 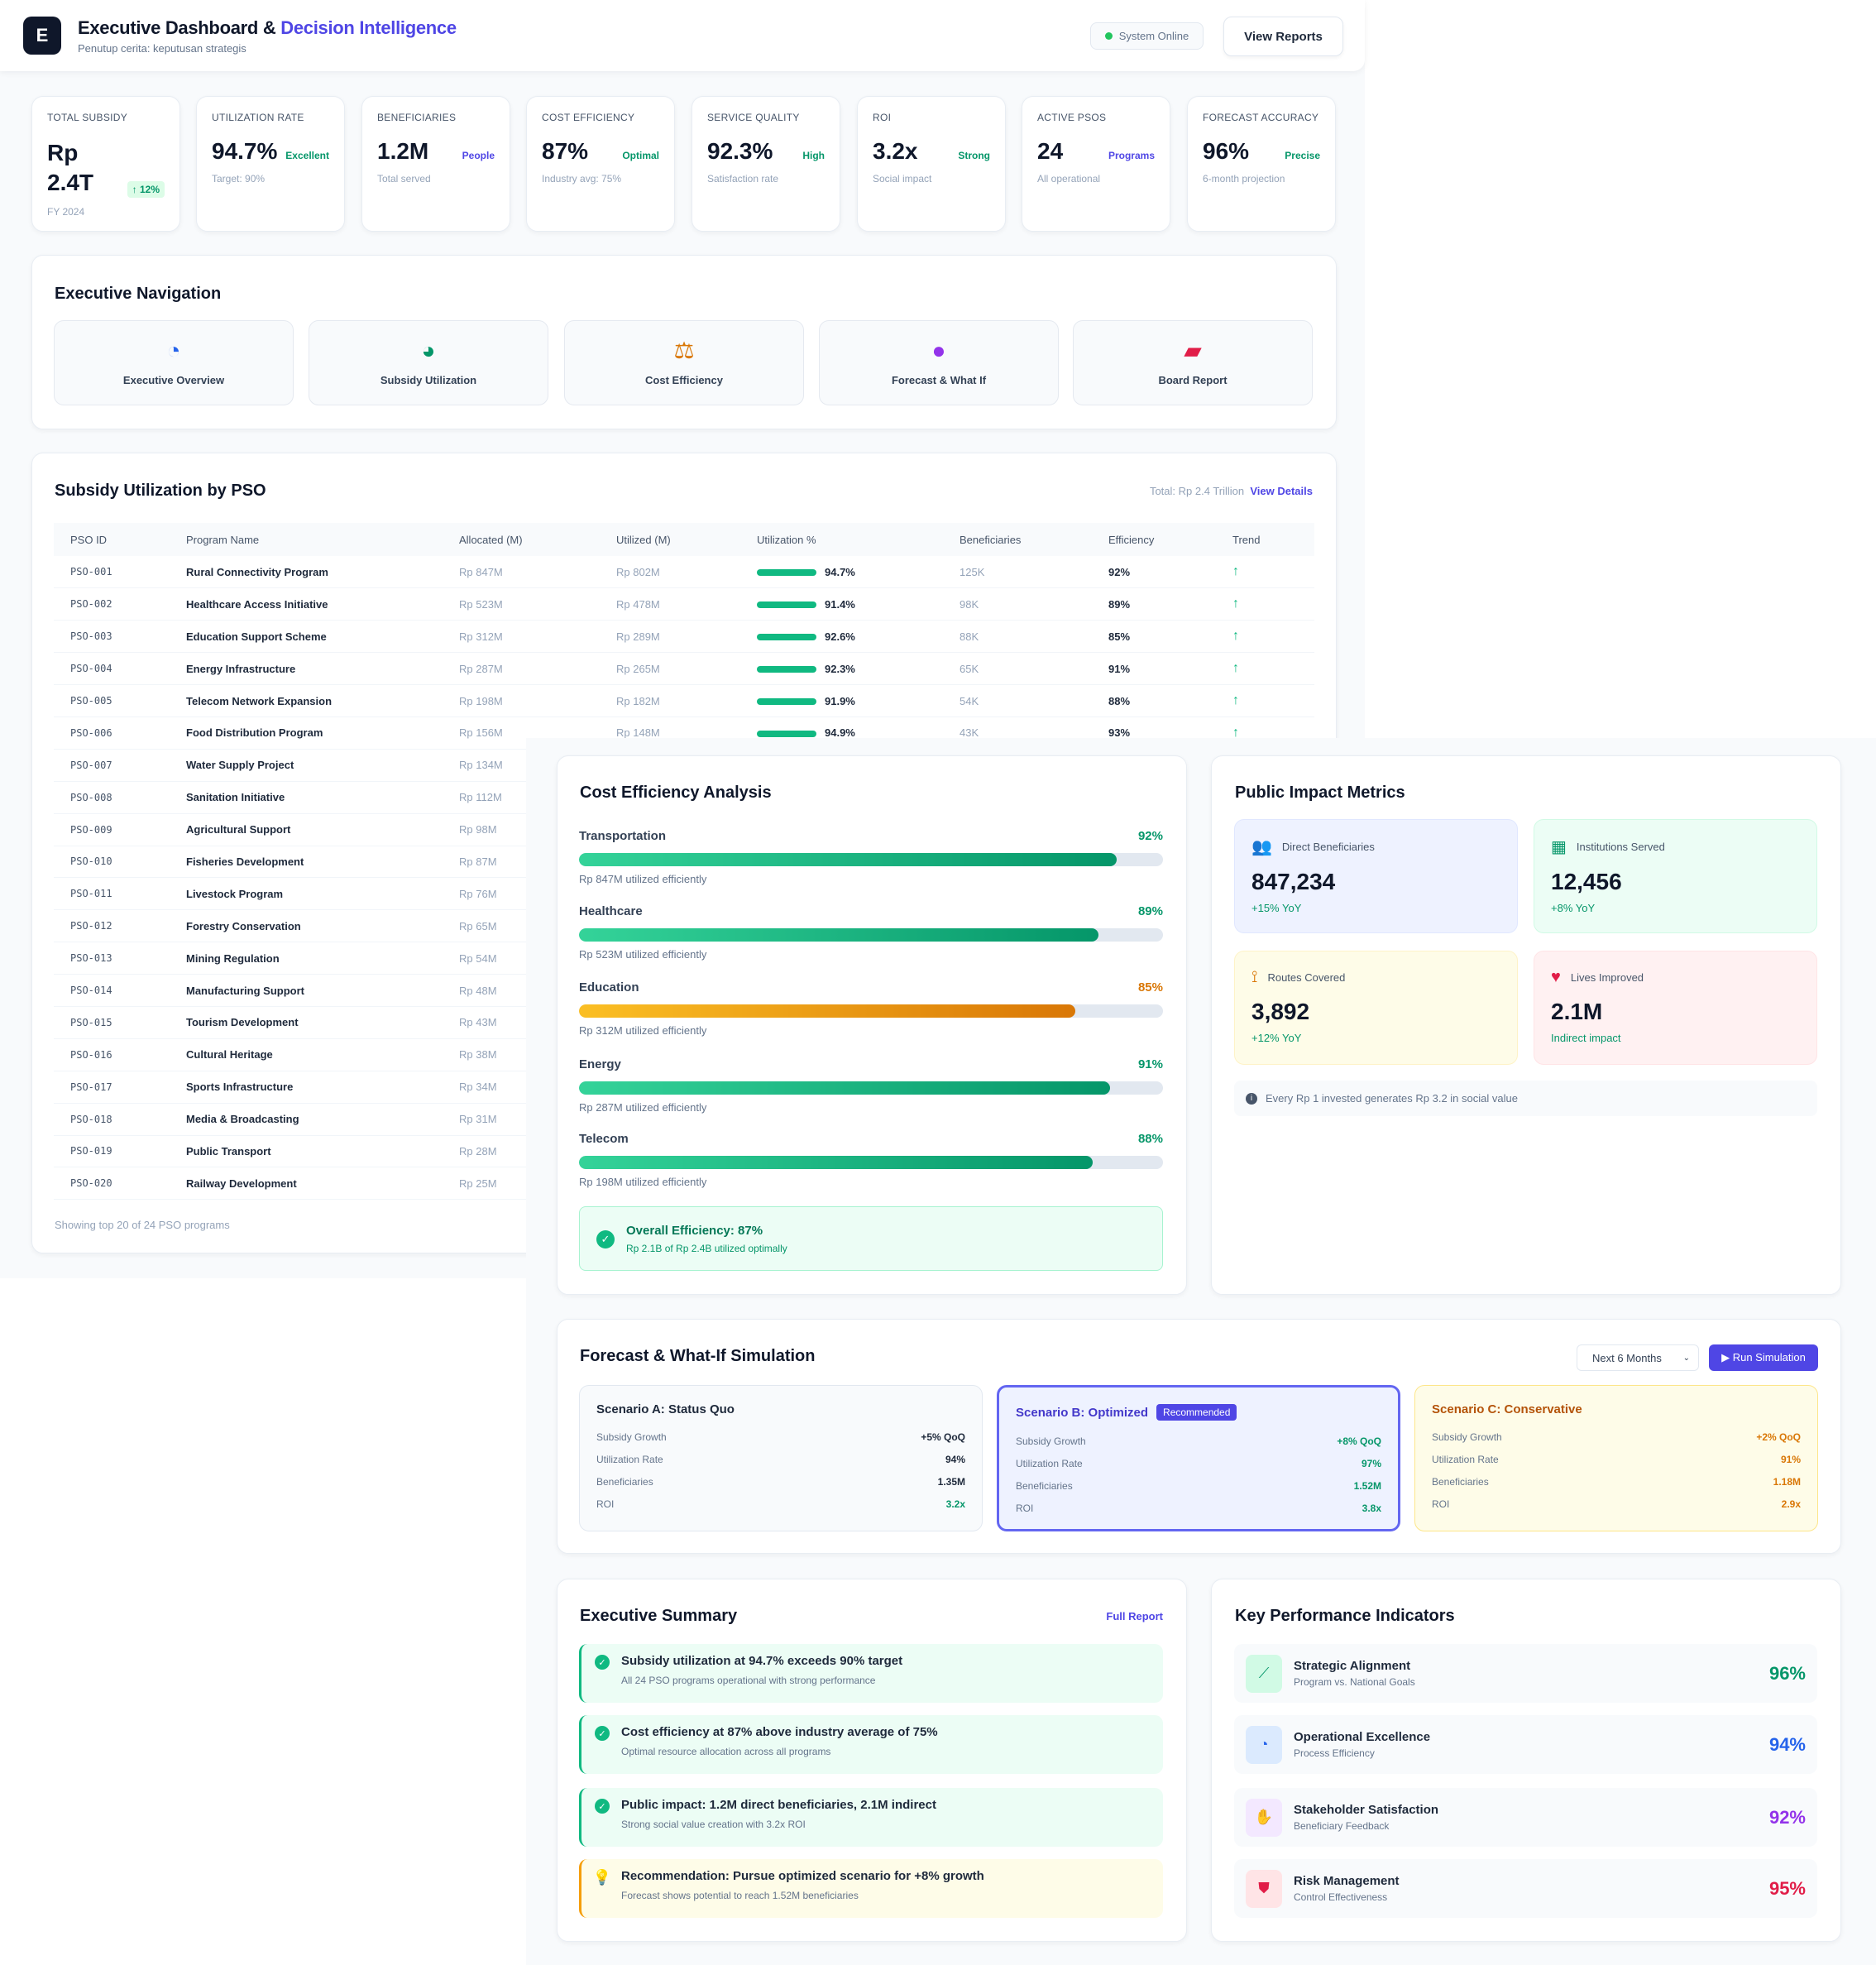 I want to click on full-report-link: Full Report, so click(x=1134, y=1616).